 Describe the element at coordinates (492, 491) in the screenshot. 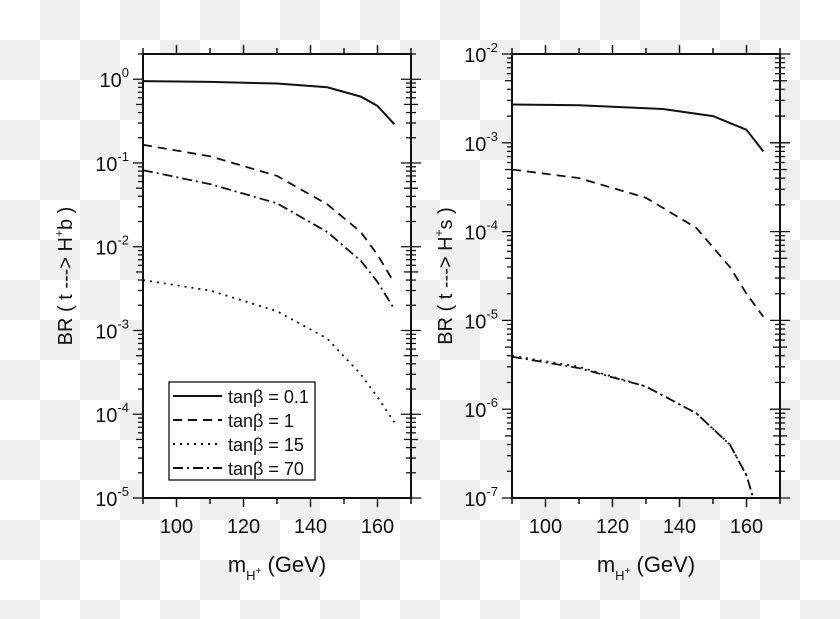

I see `text-part: -7` at that location.